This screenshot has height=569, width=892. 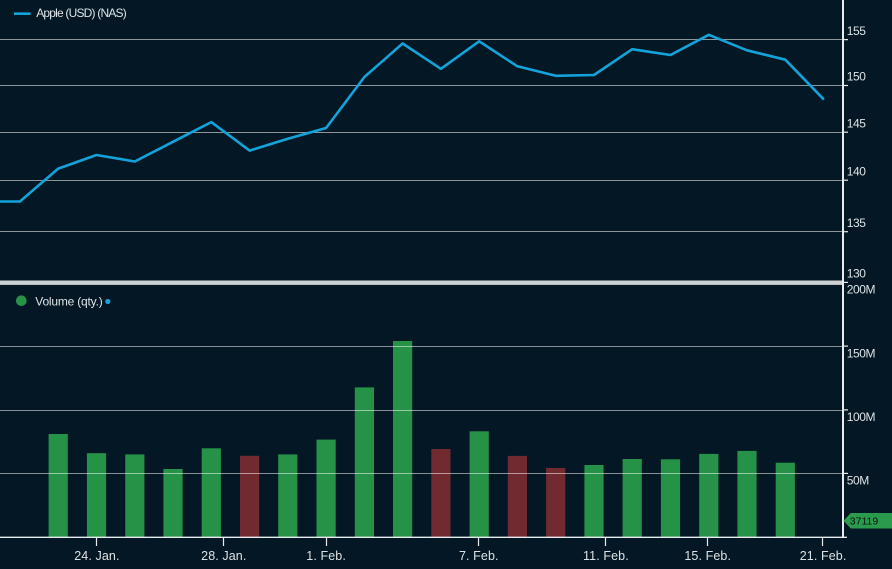 I want to click on svg-text: 21. Feb., so click(x=823, y=556).